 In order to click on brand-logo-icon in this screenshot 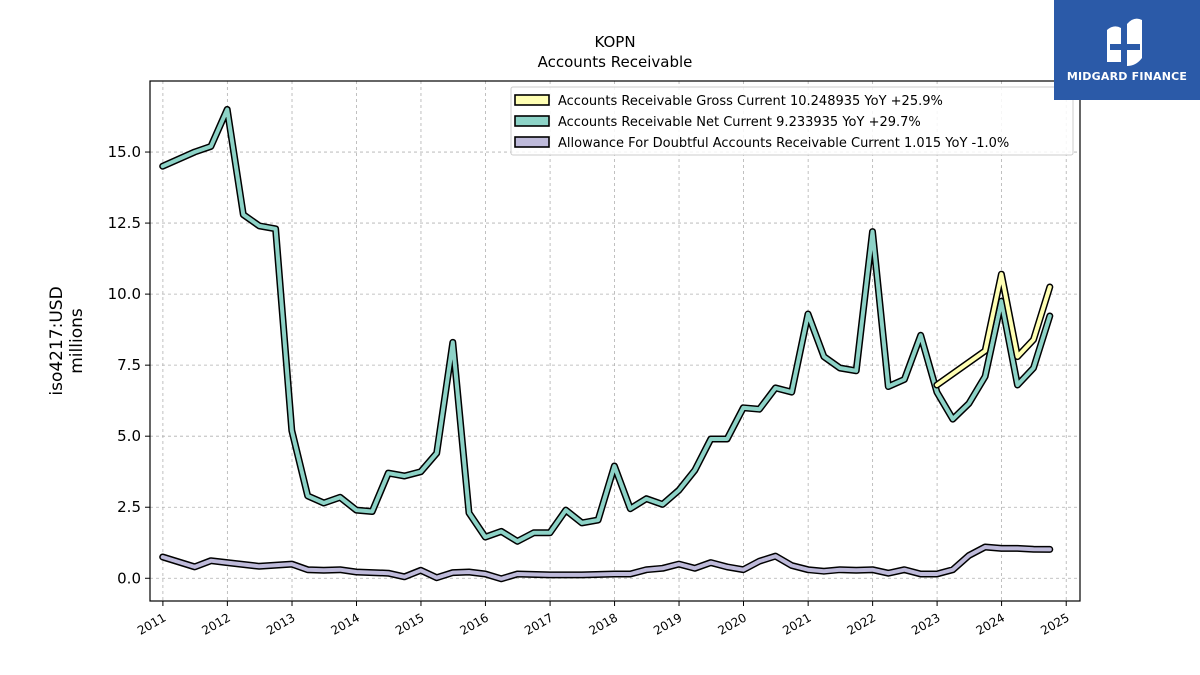, I will do `click(1124, 42)`.